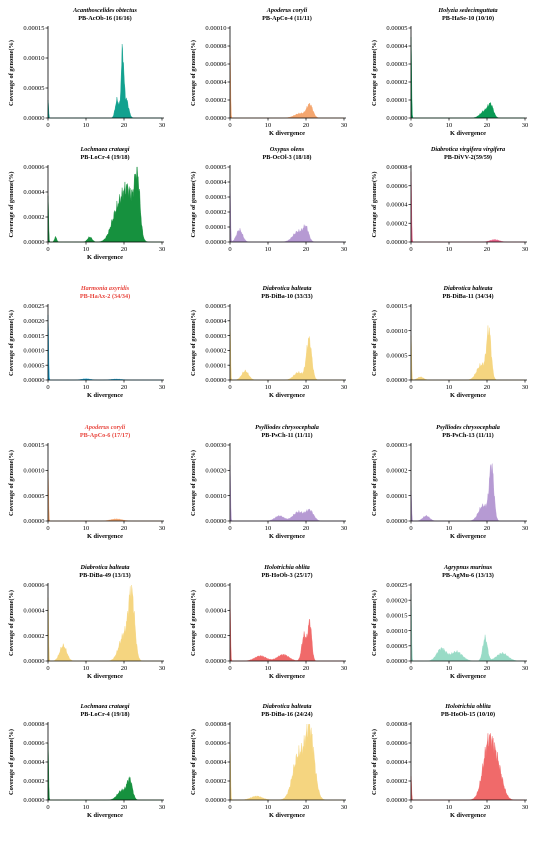 The image size is (550, 848). Describe the element at coordinates (215, 227) in the screenshot. I see `y-tick-label: 0.00001` at that location.